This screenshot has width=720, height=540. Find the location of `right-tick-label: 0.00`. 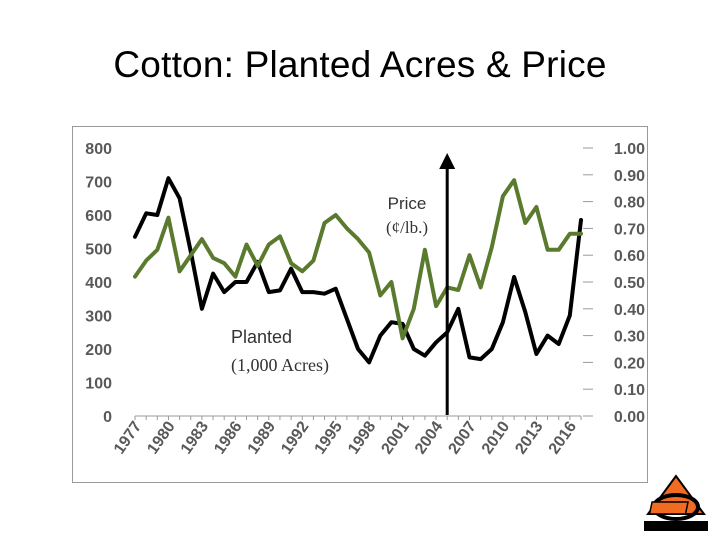

right-tick-label: 0.00 is located at coordinates (629, 417).